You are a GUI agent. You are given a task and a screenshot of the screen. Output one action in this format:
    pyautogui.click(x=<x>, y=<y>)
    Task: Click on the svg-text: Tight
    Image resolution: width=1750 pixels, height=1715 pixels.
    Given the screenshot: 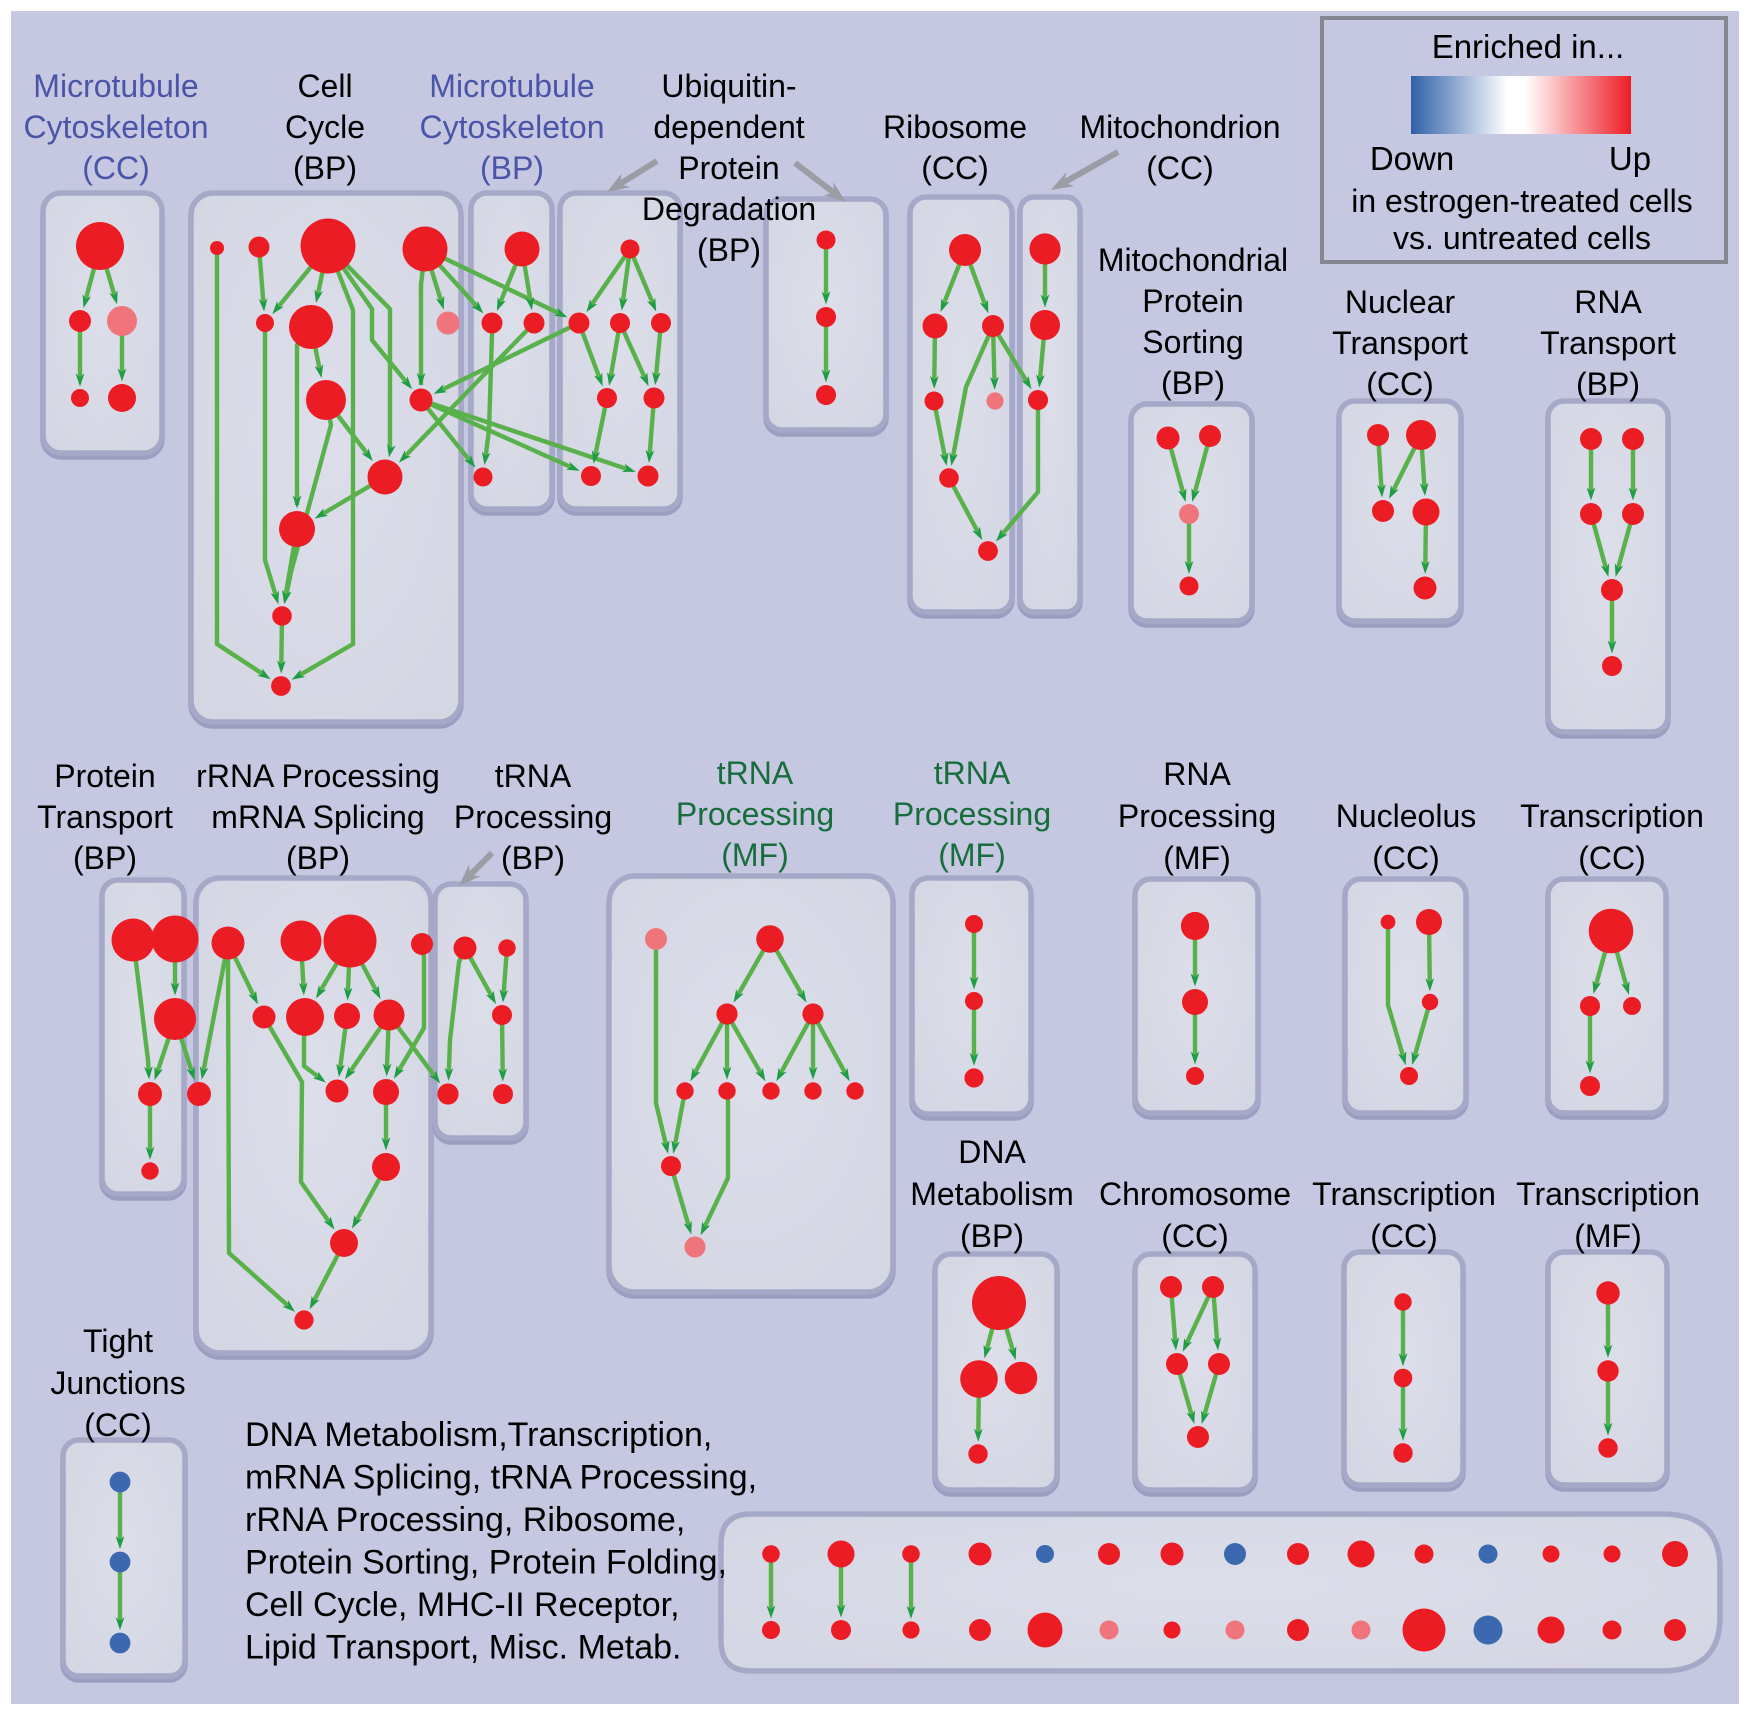 What is the action you would take?
    pyautogui.click(x=118, y=1341)
    